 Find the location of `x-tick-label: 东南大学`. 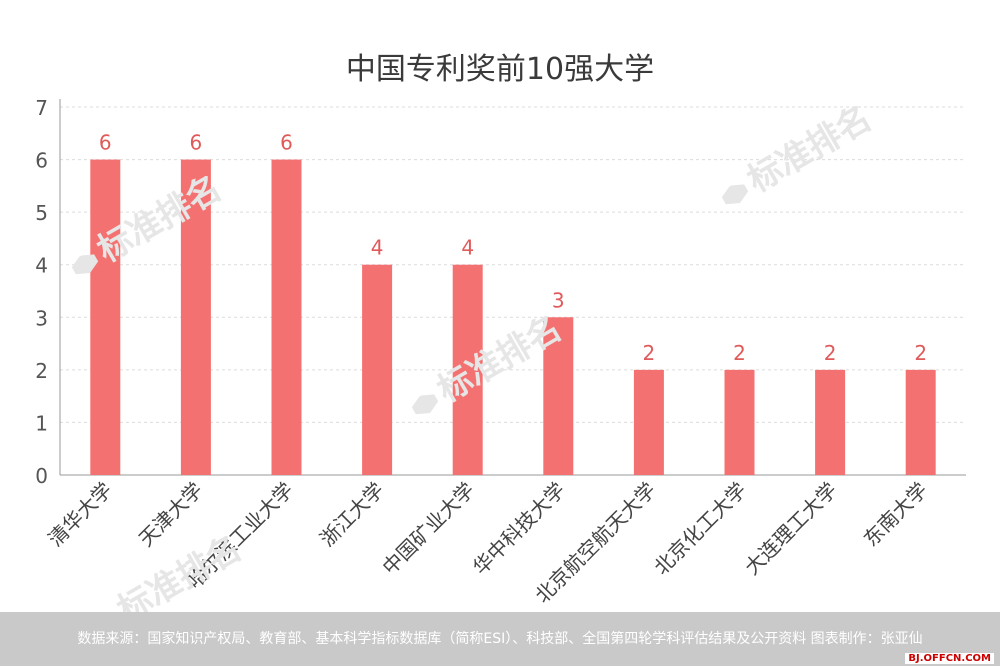

x-tick-label: 东南大学 is located at coordinates (896, 515).